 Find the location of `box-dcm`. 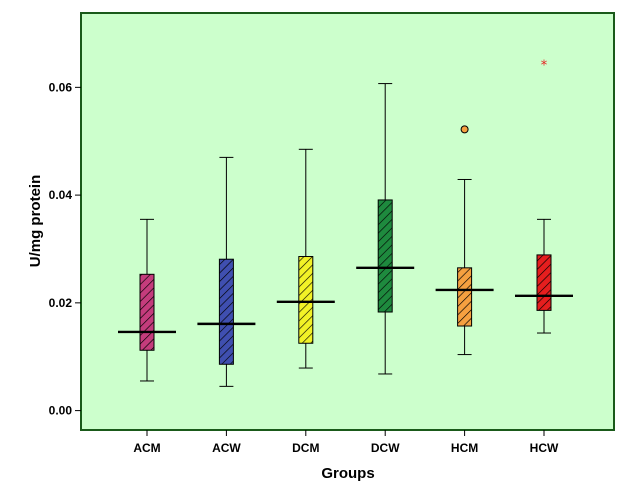

box-dcm is located at coordinates (305, 258).